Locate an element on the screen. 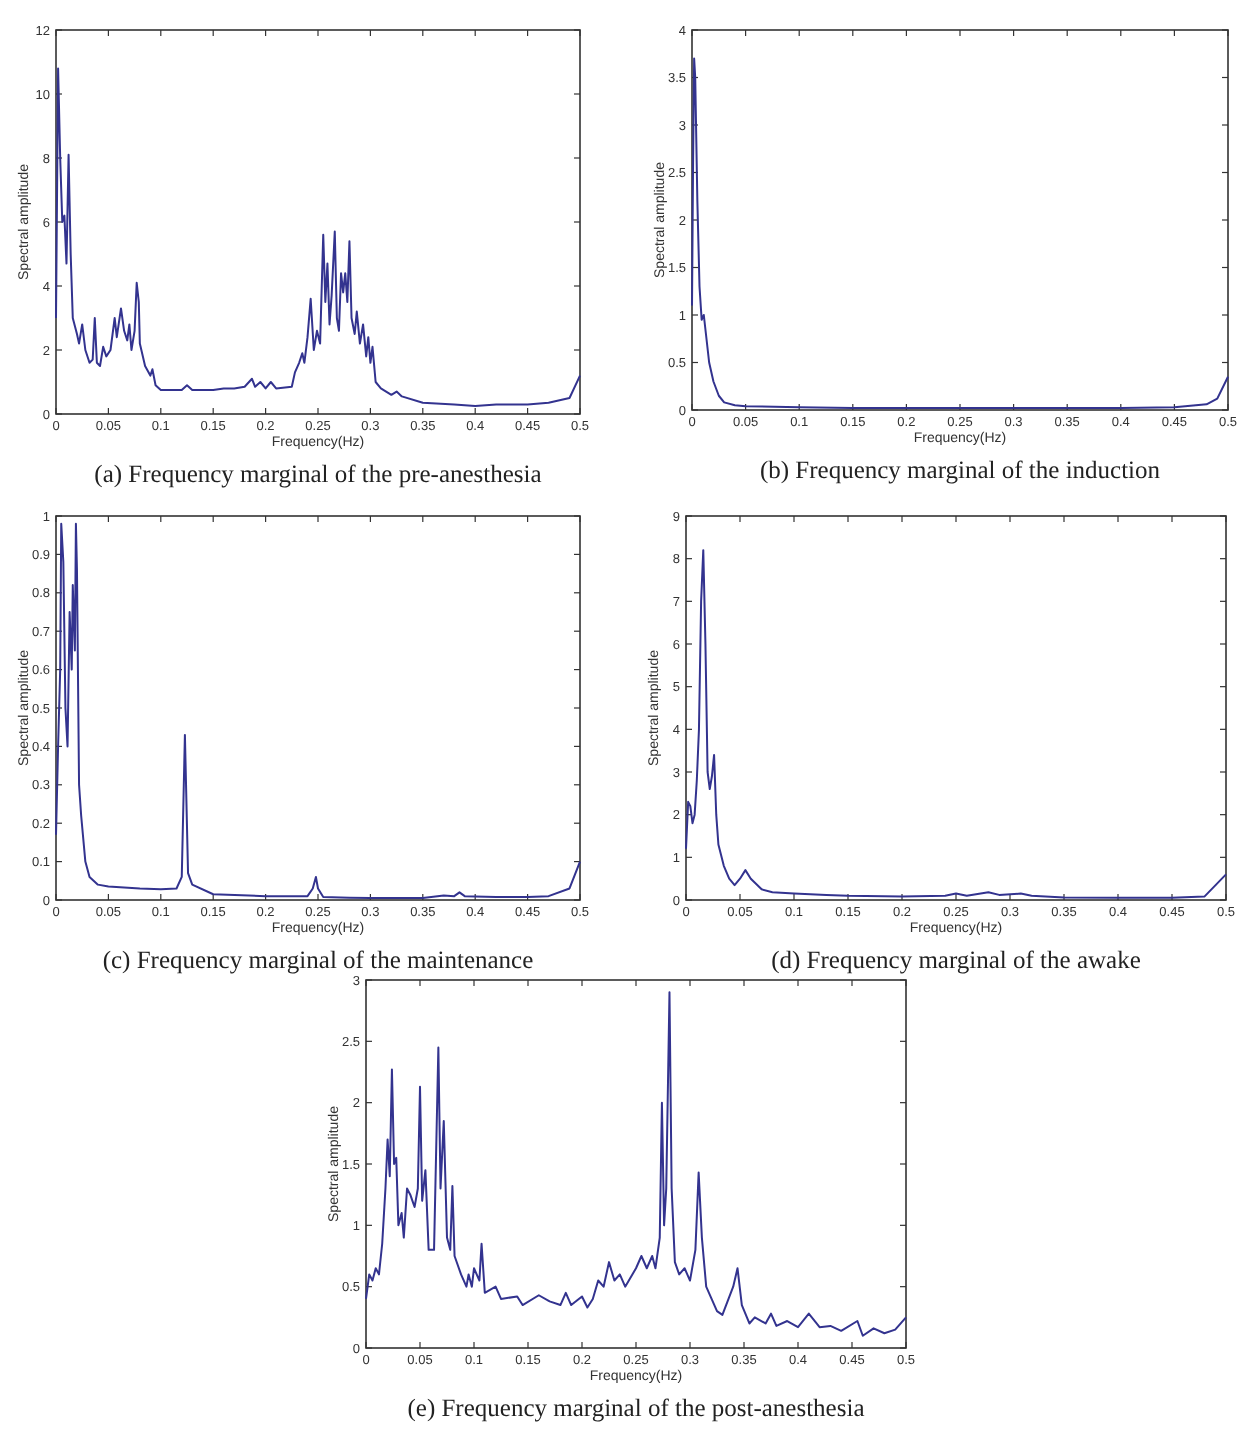 The image size is (1238, 1432). text: (e) Frequency marginal of the post-anesthesia is located at coordinates (636, 1408).